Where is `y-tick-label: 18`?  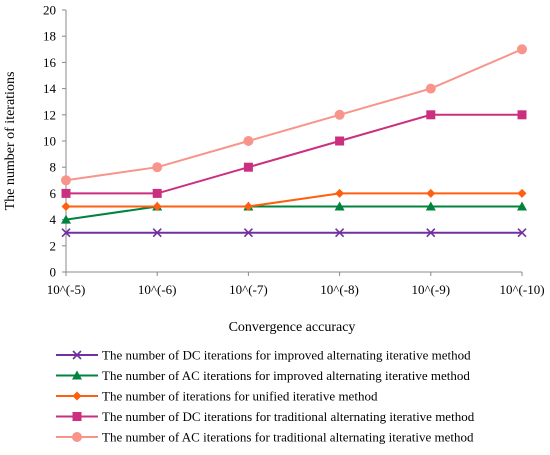 y-tick-label: 18 is located at coordinates (49, 36).